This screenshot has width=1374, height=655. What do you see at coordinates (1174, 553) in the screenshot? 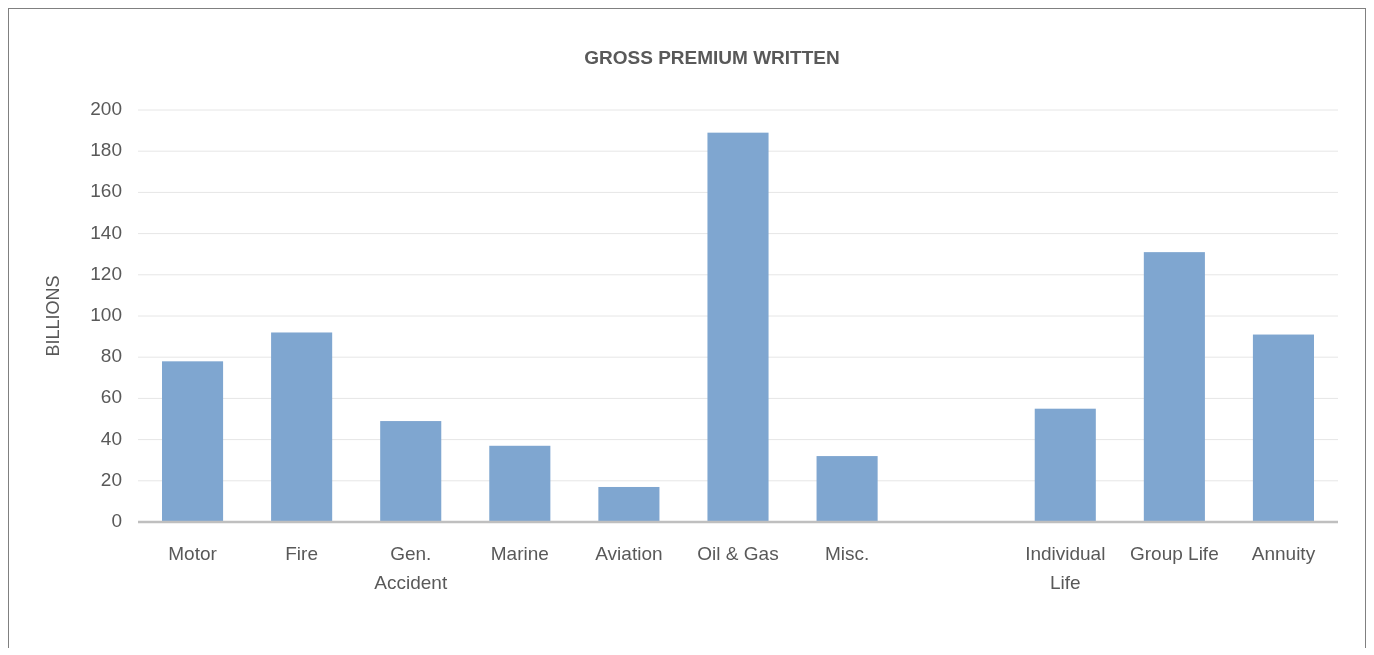
I see `x-tick-label: Group Life` at bounding box center [1174, 553].